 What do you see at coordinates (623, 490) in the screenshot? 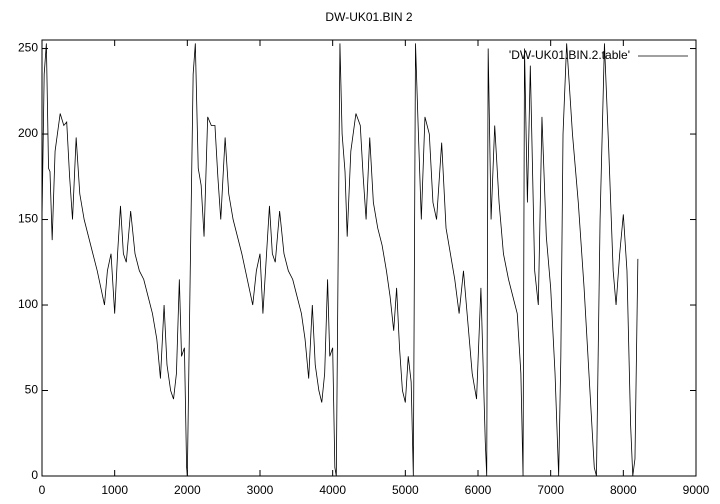
I see `x-tick-label: 8000` at bounding box center [623, 490].